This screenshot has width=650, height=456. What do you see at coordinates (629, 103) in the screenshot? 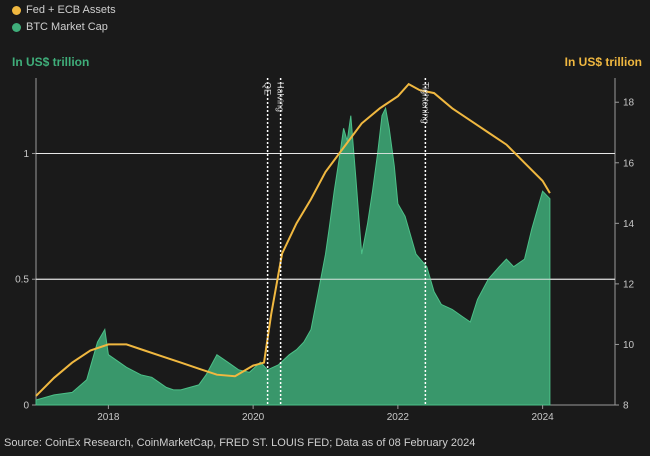
I see `right-tick-label-5: 18` at bounding box center [629, 103].